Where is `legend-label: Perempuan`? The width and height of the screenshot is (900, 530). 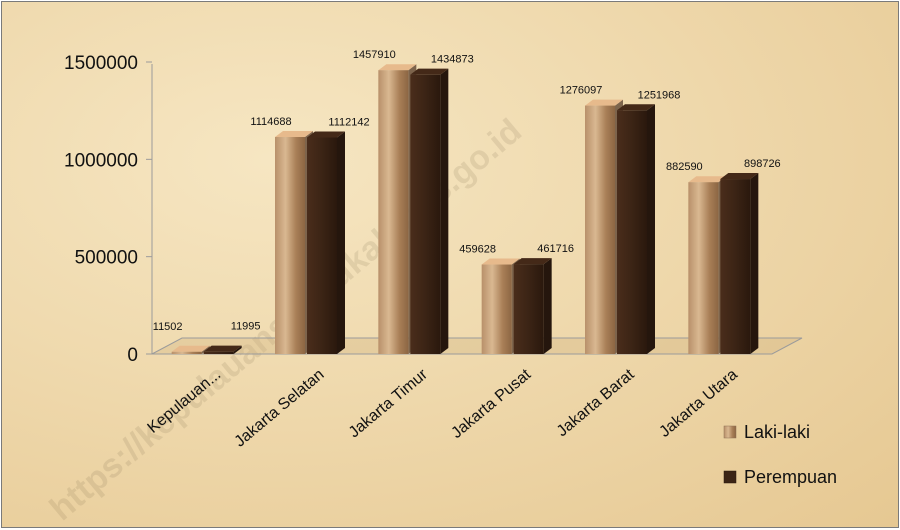
legend-label: Perempuan is located at coordinates (790, 477).